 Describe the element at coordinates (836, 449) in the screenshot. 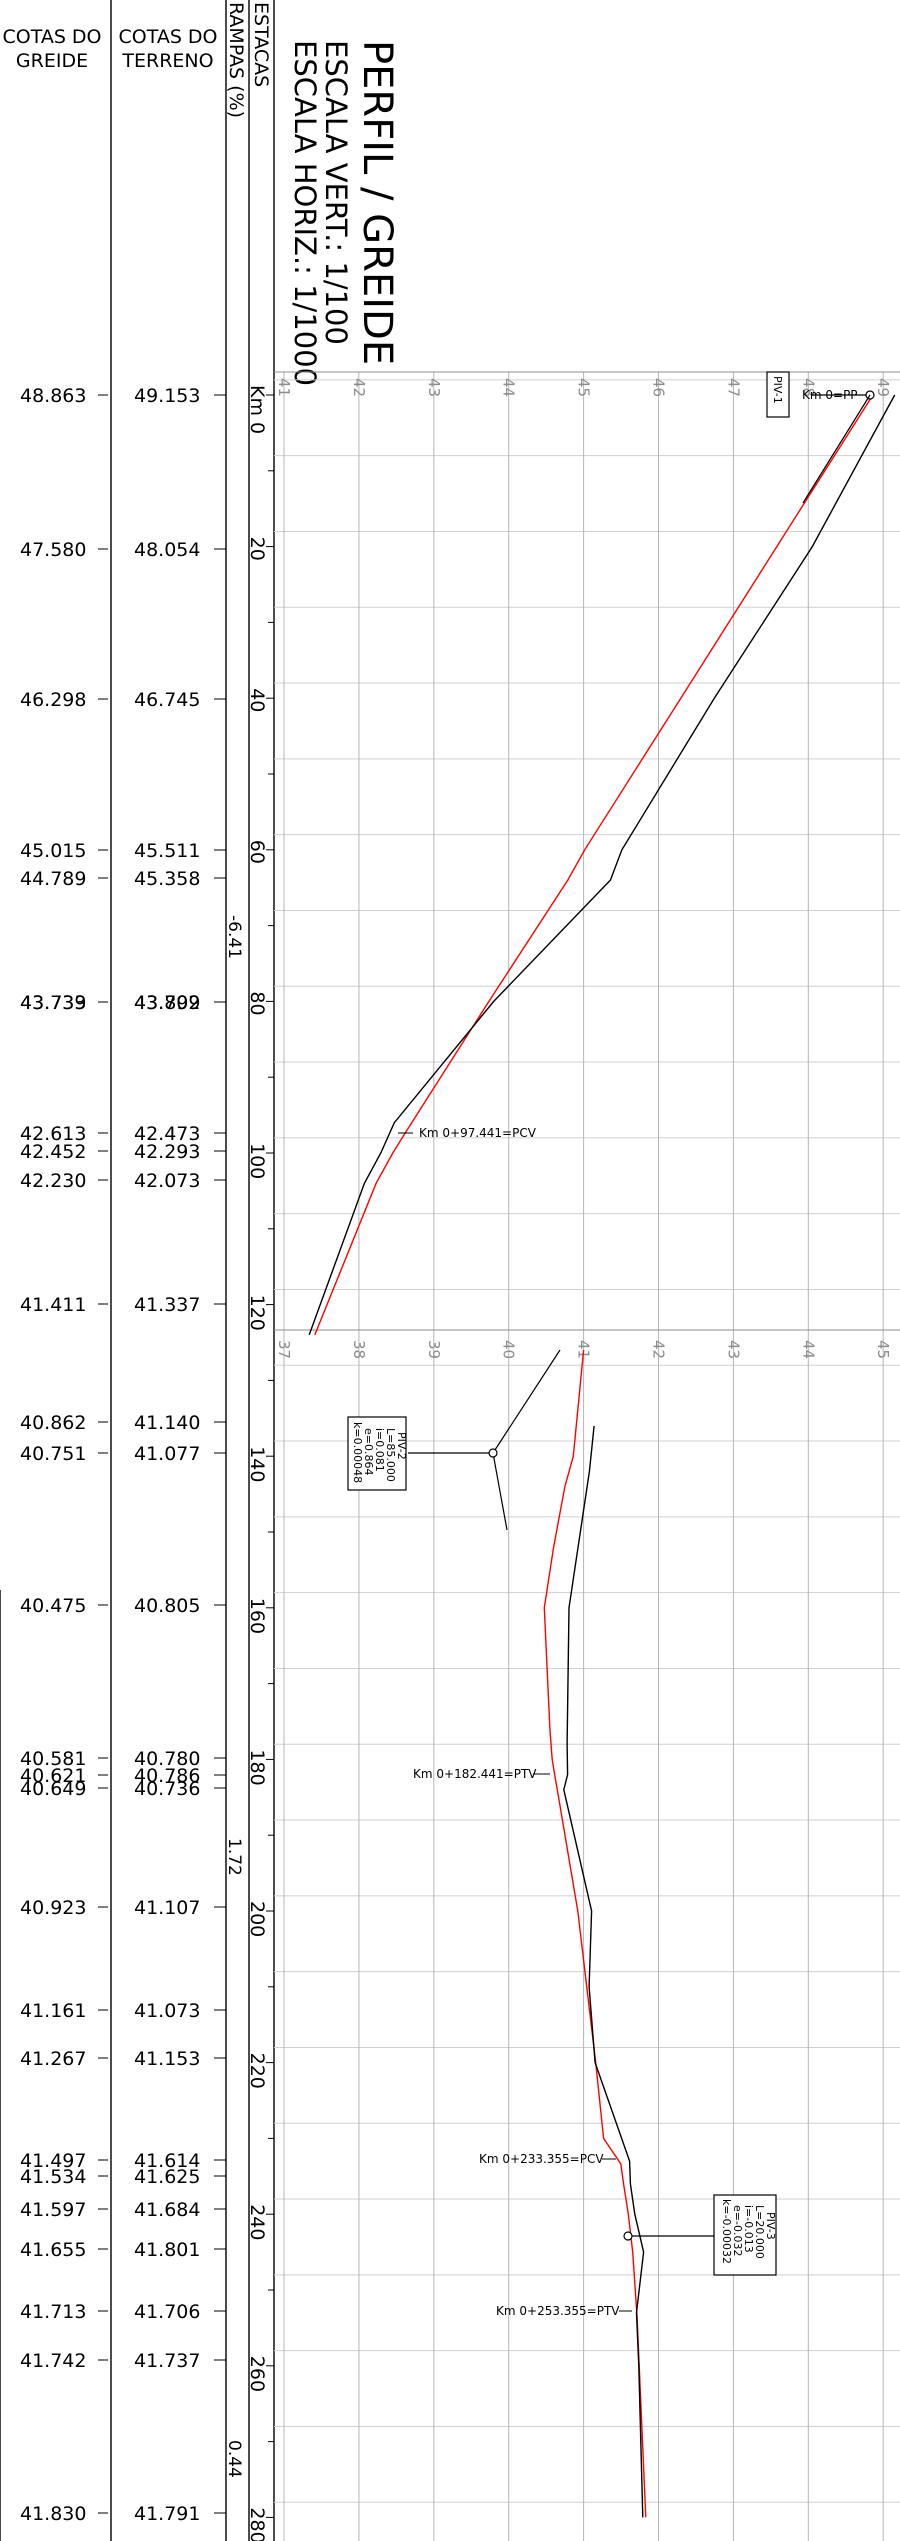

I see `piv1-tangent` at that location.